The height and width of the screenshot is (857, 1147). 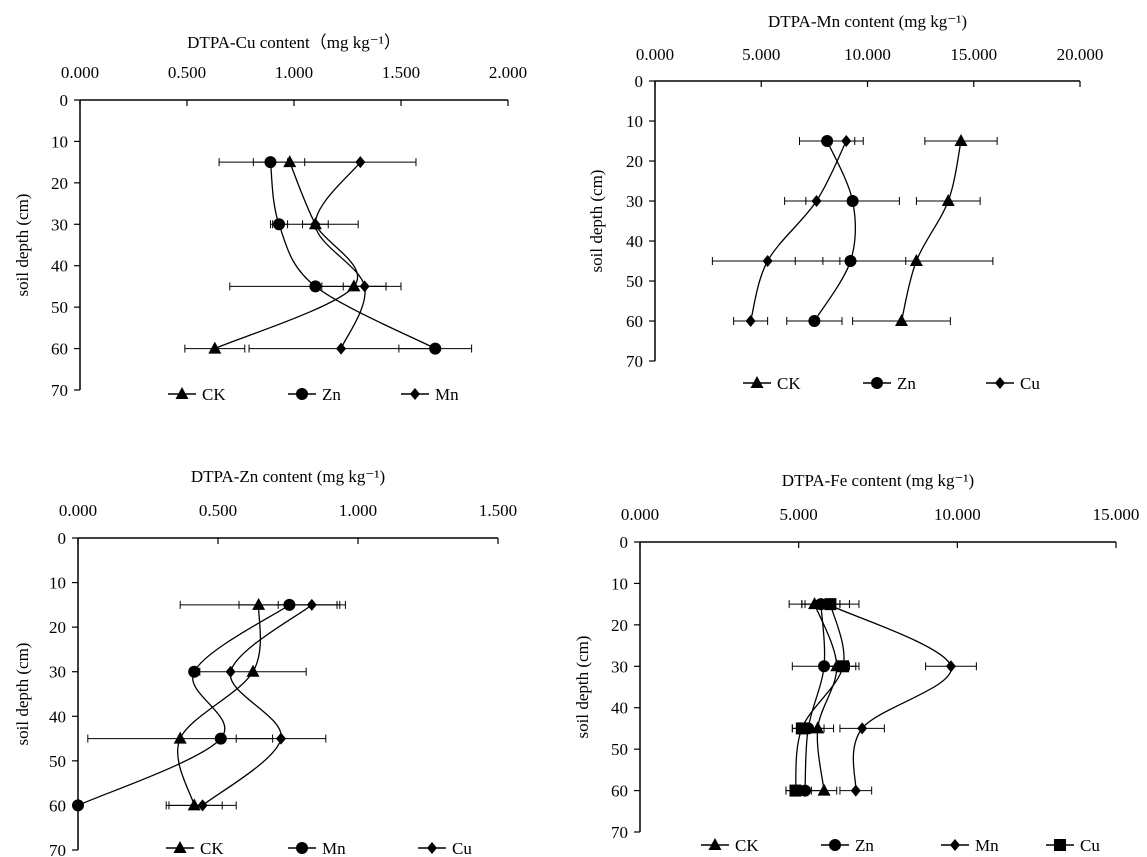 I want to click on legend-label: Zn, so click(x=864, y=845).